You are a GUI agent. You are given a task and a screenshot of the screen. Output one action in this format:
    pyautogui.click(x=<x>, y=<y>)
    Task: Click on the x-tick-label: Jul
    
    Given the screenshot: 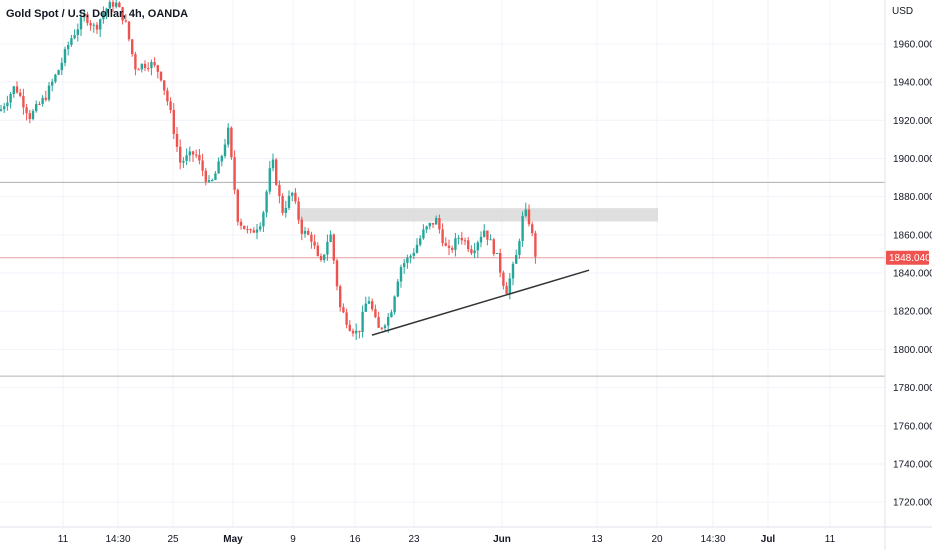 What is the action you would take?
    pyautogui.click(x=768, y=539)
    